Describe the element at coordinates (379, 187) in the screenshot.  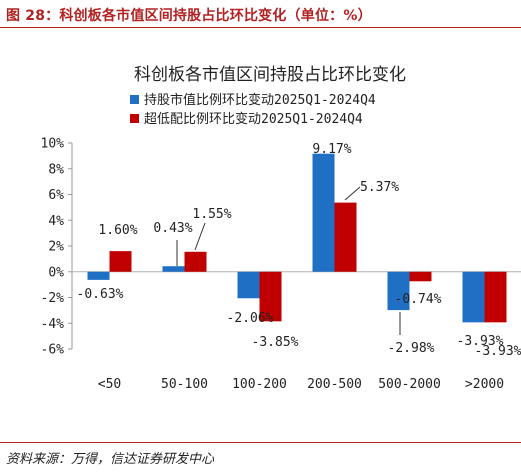
I see `data-label-s2-3: 5.37%` at that location.